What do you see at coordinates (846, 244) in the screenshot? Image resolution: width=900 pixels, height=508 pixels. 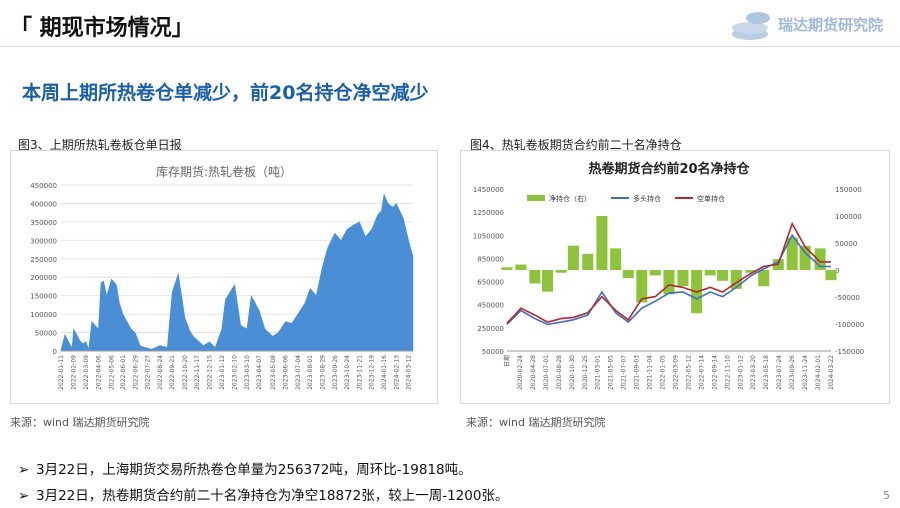 I see `y-right-tick-label: 50000` at bounding box center [846, 244].